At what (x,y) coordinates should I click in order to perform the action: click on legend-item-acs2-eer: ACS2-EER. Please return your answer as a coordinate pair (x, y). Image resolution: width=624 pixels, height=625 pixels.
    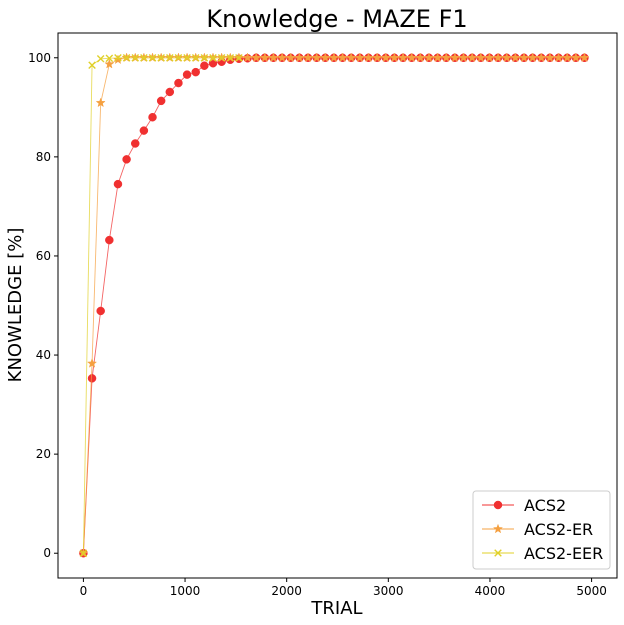
    Looking at the image, I should click on (542, 553).